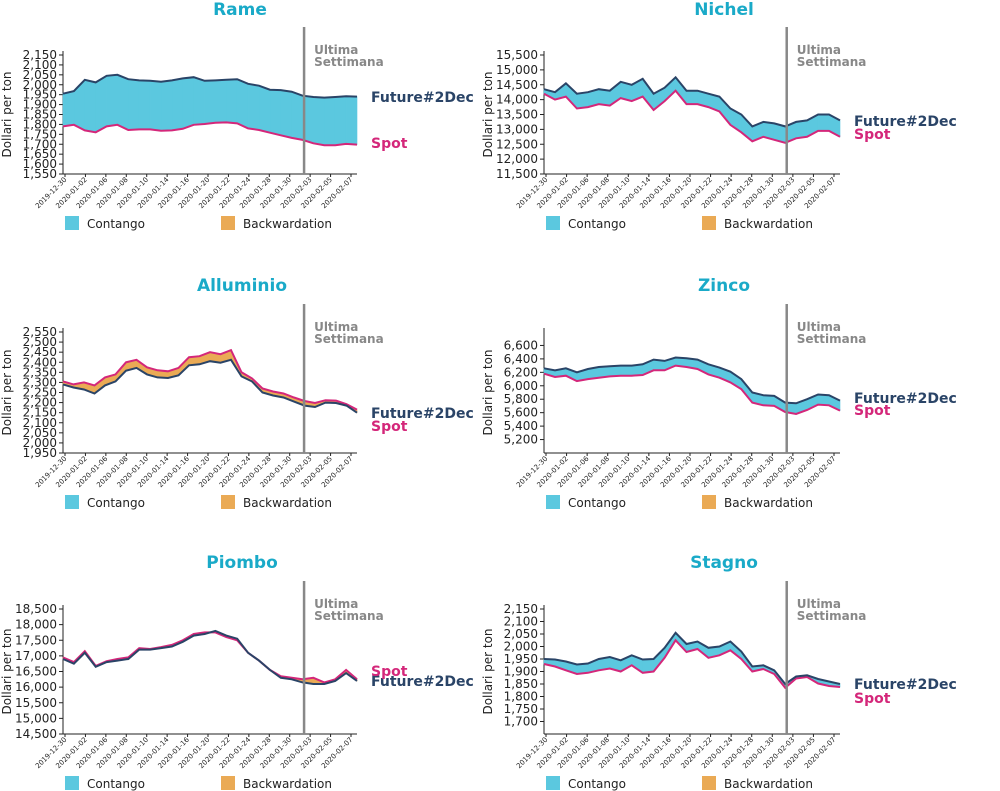  What do you see at coordinates (521, 345) in the screenshot?
I see `y-tick-label: 6,600` at bounding box center [521, 345].